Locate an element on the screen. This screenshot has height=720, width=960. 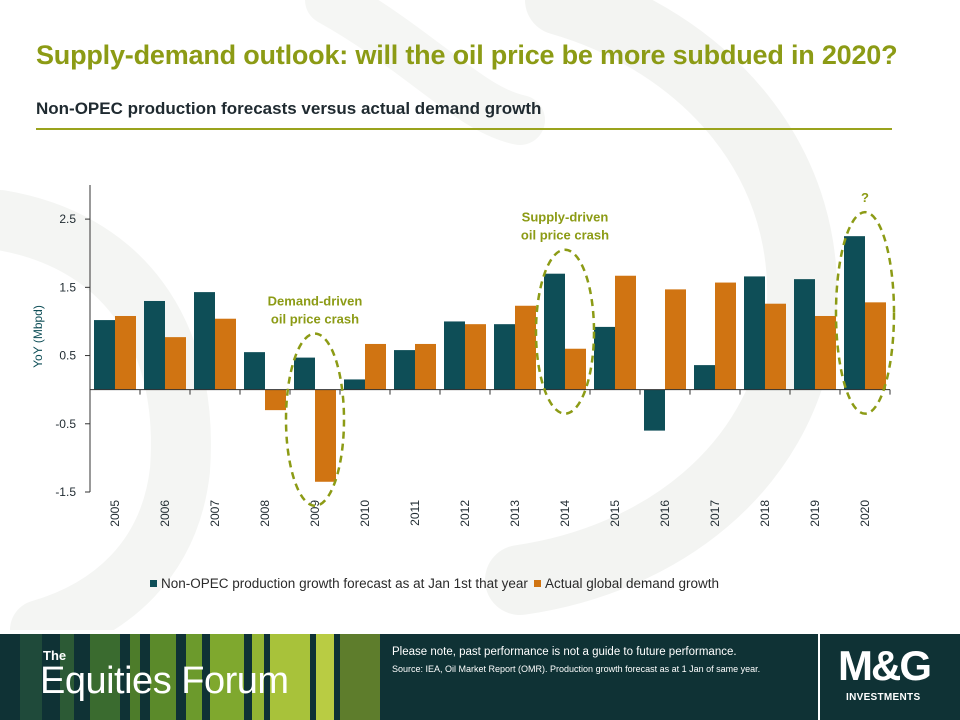
x-tick-label: 2006 is located at coordinates (165, 513).